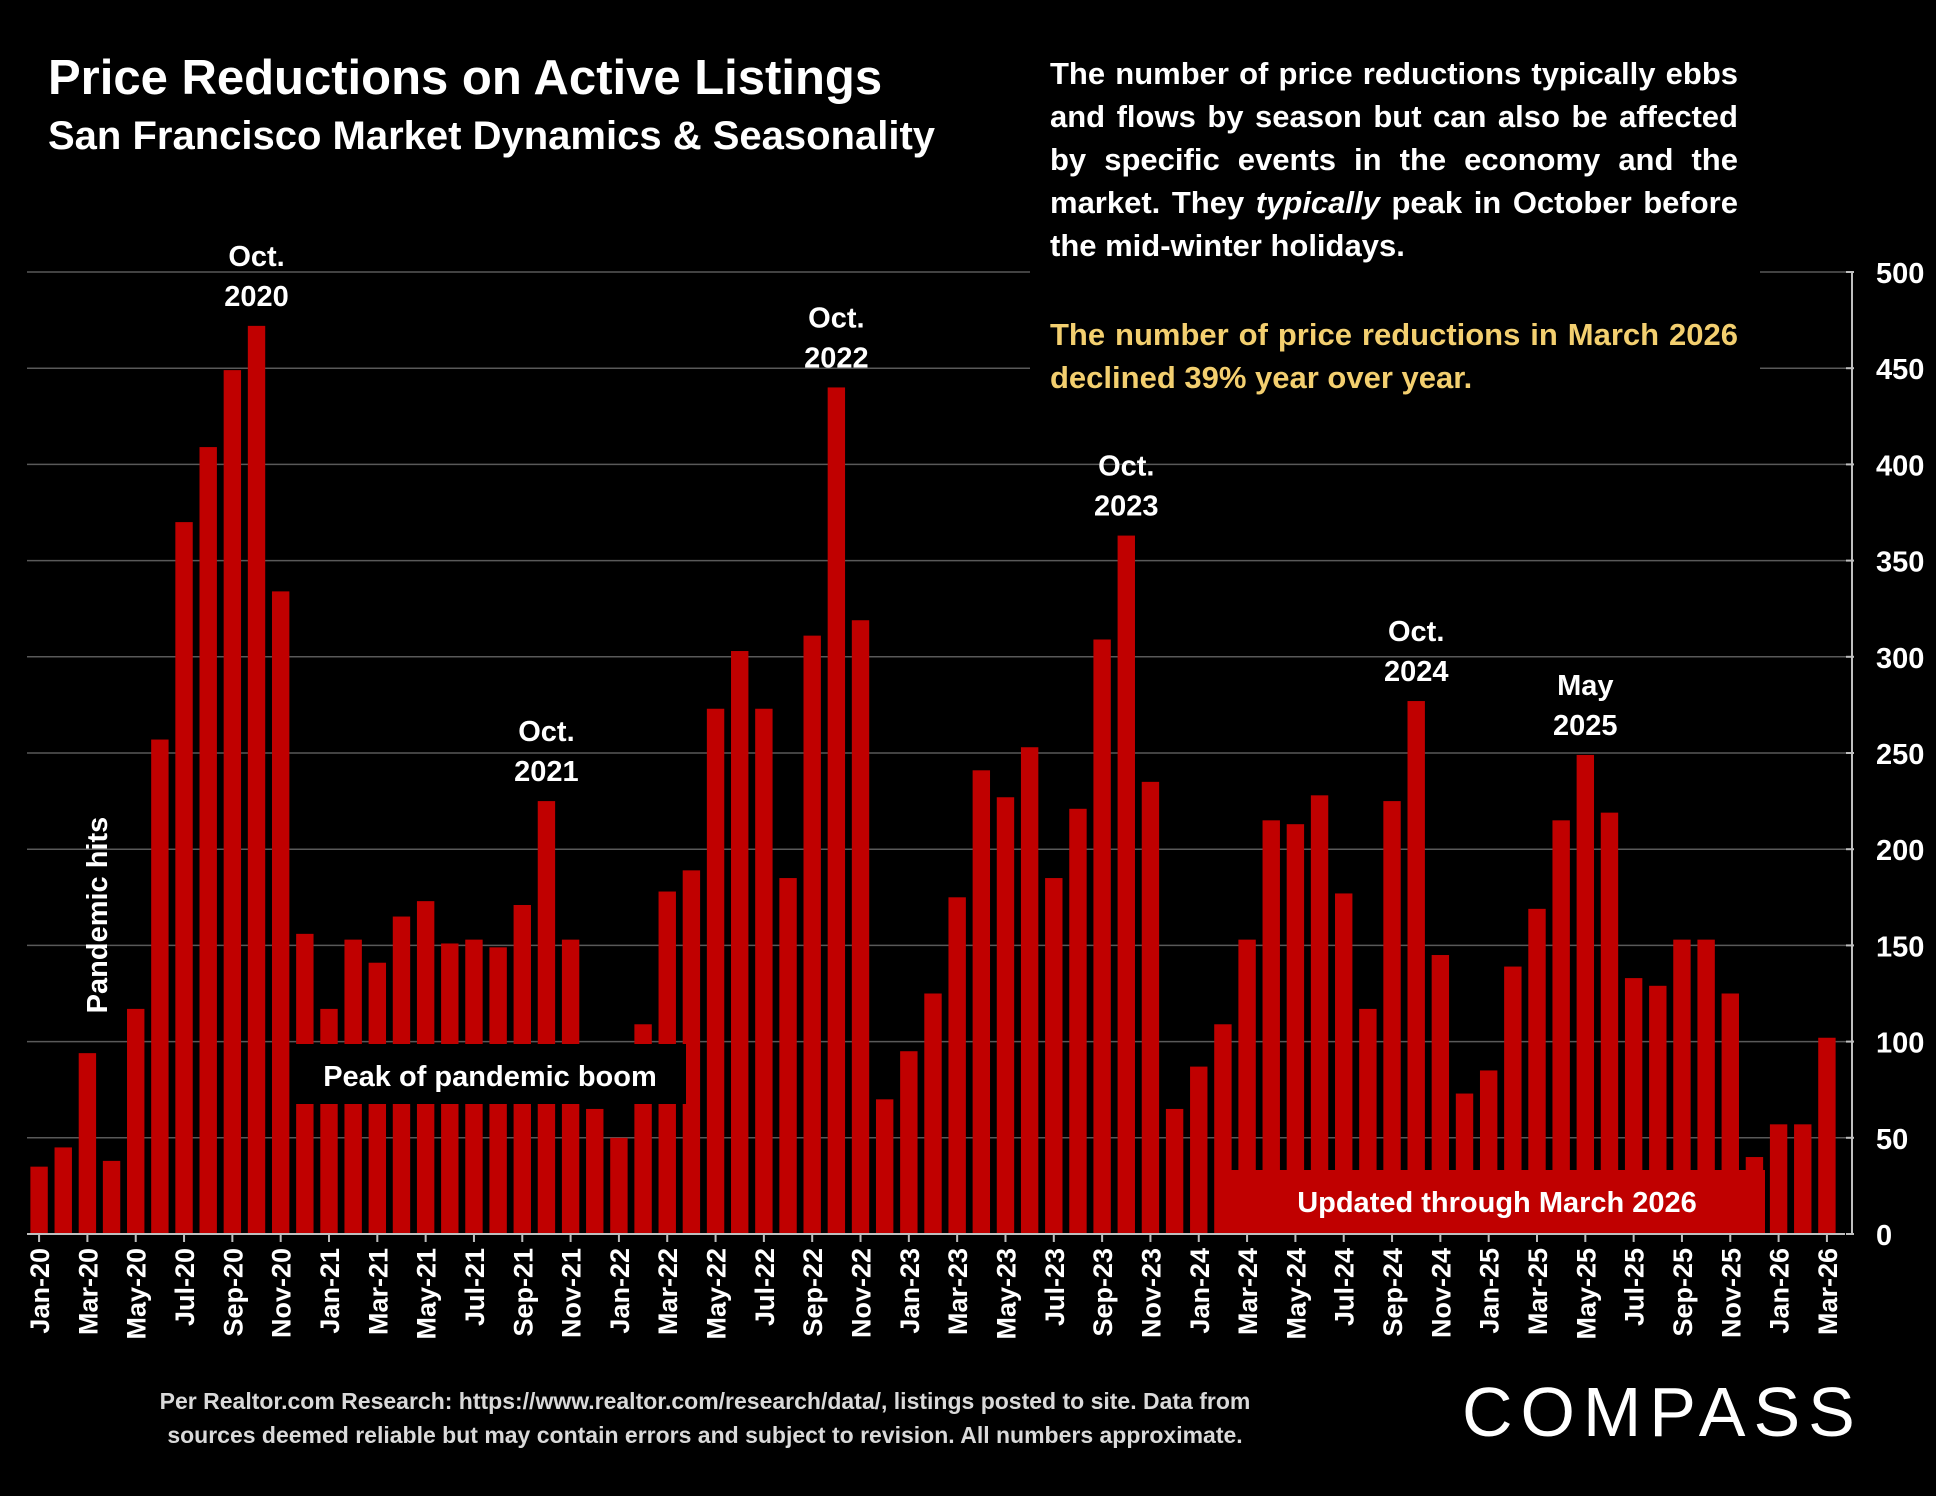 The height and width of the screenshot is (1496, 1936). Describe the element at coordinates (185, 1287) in the screenshot. I see `x-tick-label: Jul-20` at that location.